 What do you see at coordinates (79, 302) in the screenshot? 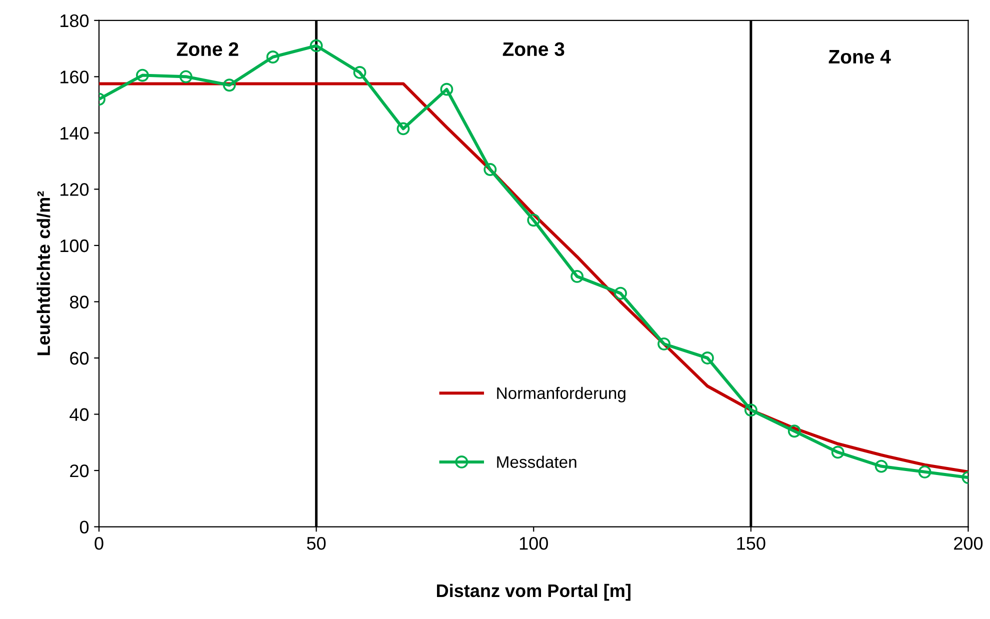
I see `y-tick-label: 80` at bounding box center [79, 302].